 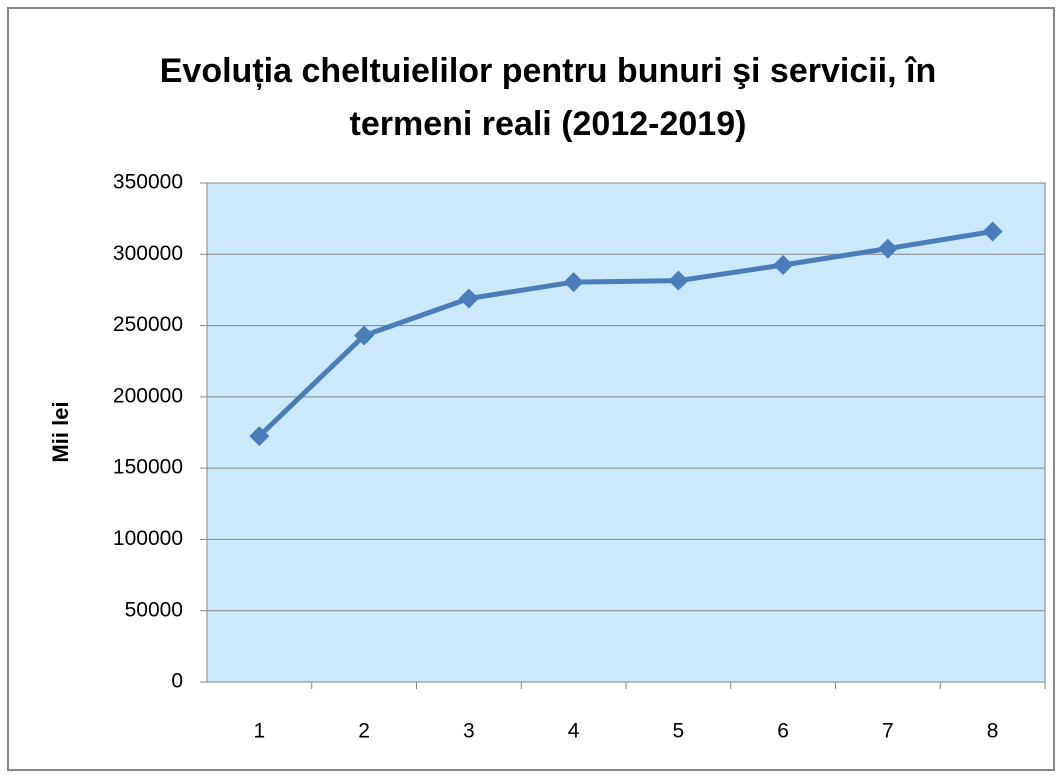 I want to click on chart-title: termeni reali (2012-2019), so click(x=548, y=124).